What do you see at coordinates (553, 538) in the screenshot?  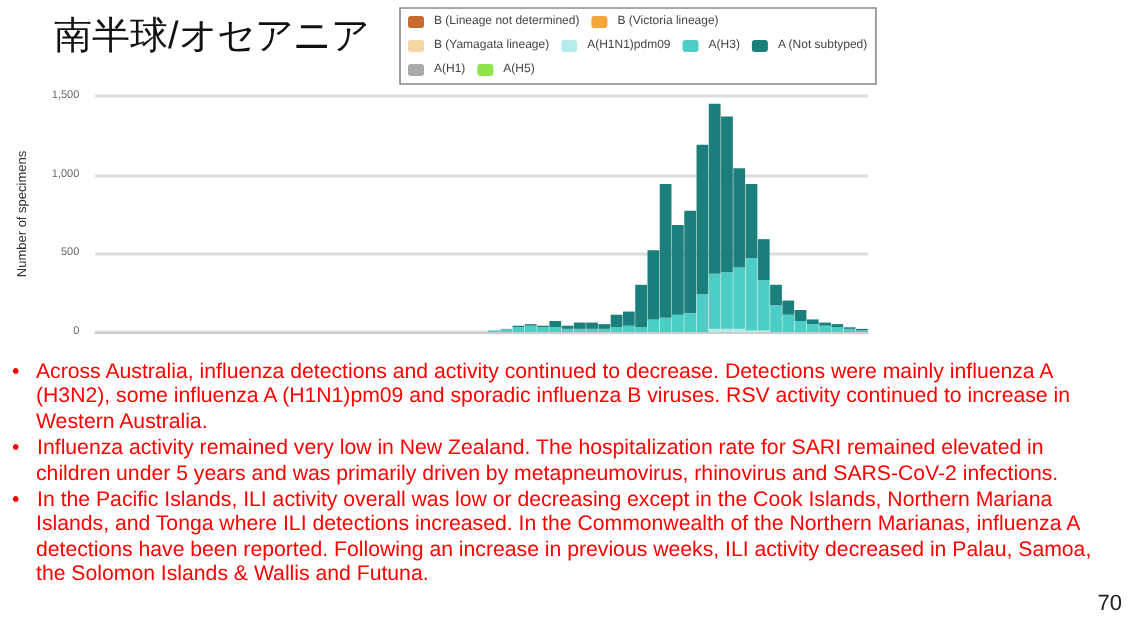 I see `text: • In the Pacific Islands, ILI activity overall was low or decreasing except in the Cook Islands, Northern Mariana Islands, and Tonga where ILI detections increased. In the Commonwealth of the Northern Marianas, influenza A detections have been reported. Following an increase in previous weeks, ILI activity decreased in Palau, Samoa, the Solomon Islands & Wallis and Futuna.` at bounding box center [553, 538].